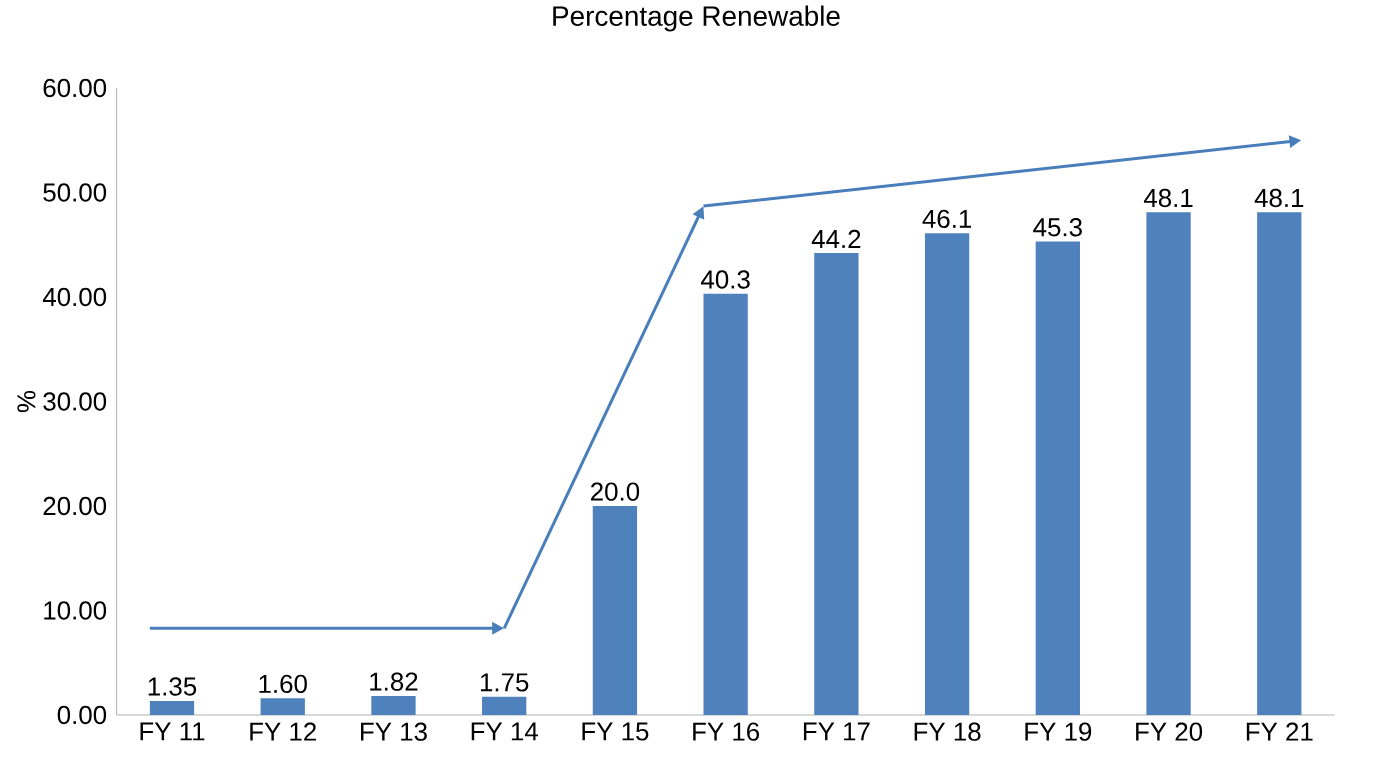 The image size is (1393, 781). I want to click on x-tick-label: FY 20, so click(1169, 731).